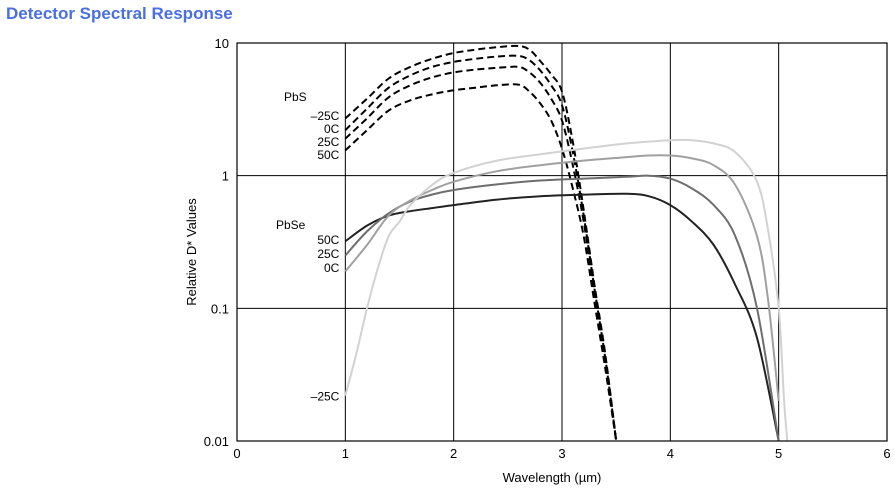 The width and height of the screenshot is (895, 490). What do you see at coordinates (225, 176) in the screenshot?
I see `y-tick-label: 1` at bounding box center [225, 176].